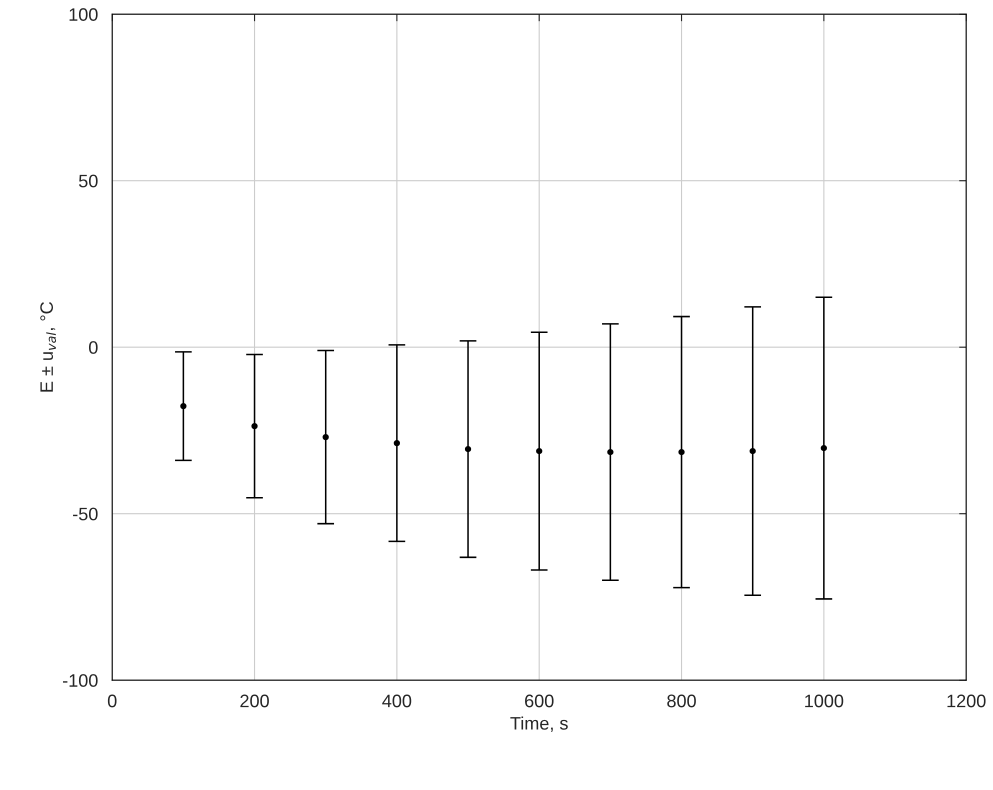 Image resolution: width=993 pixels, height=790 pixels. I want to click on y-tick-label: 50, so click(88, 181).